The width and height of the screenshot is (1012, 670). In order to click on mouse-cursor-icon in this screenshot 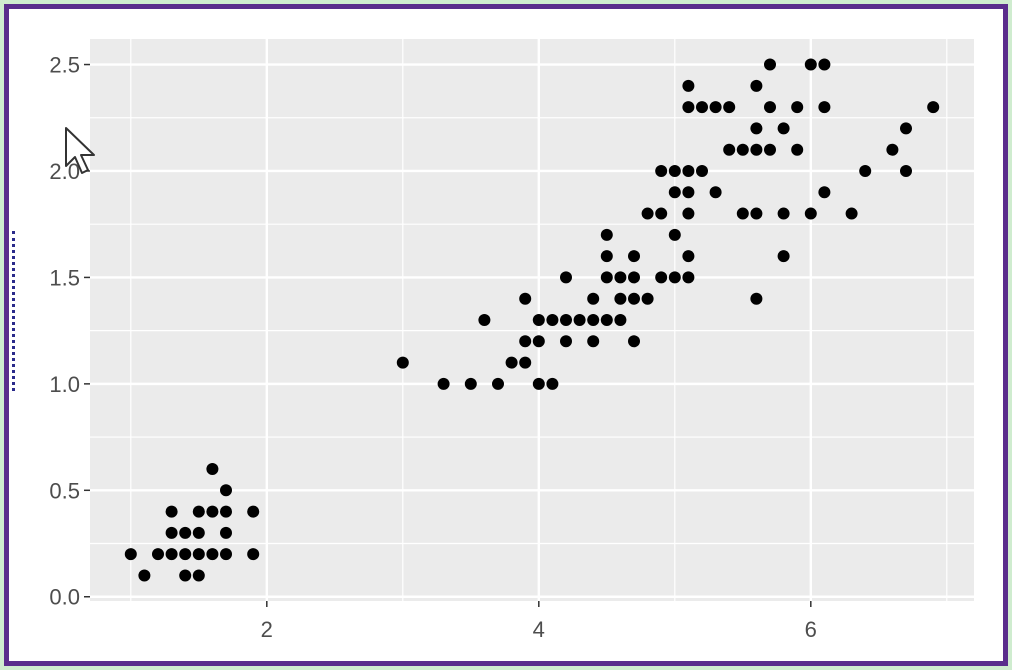, I will do `click(80, 150)`.